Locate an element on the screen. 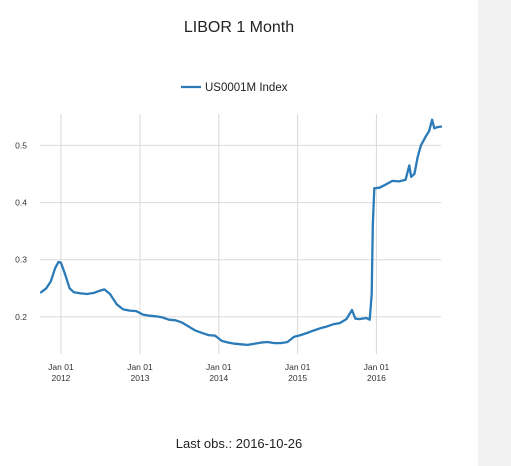 This screenshot has width=511, height=466. legend-label: US0001M Index is located at coordinates (246, 88).